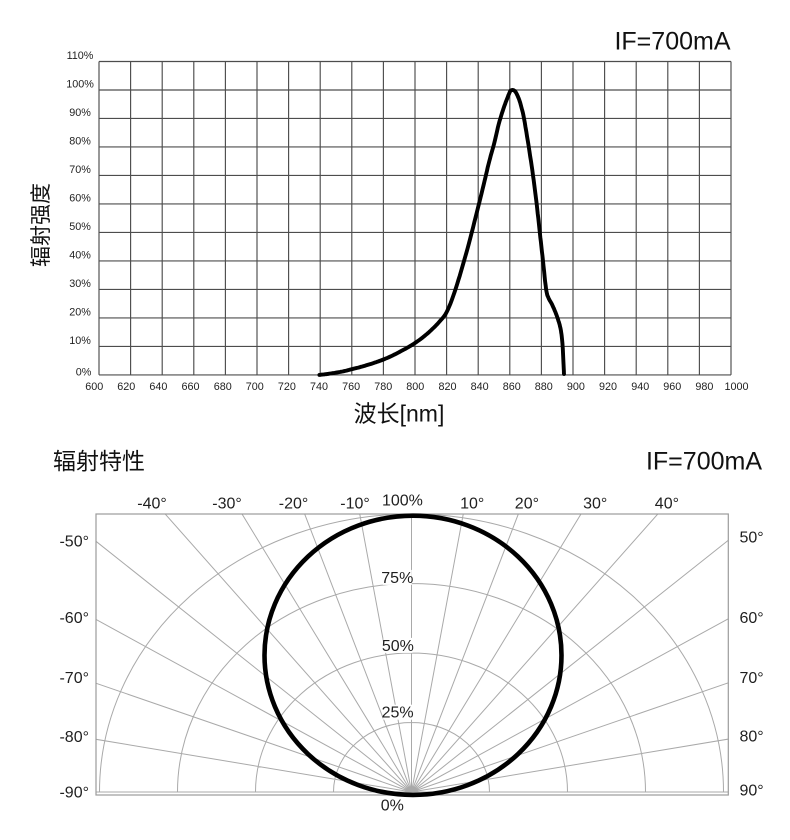 The width and height of the screenshot is (790, 840). I want to click on svg-text: 820, so click(447, 387).